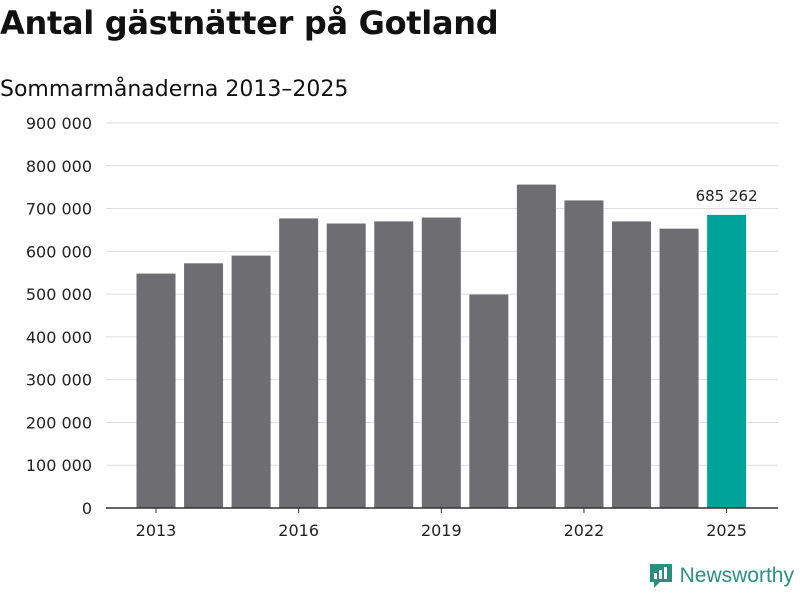  I want to click on y-tick-label: 900 000, so click(59, 123).